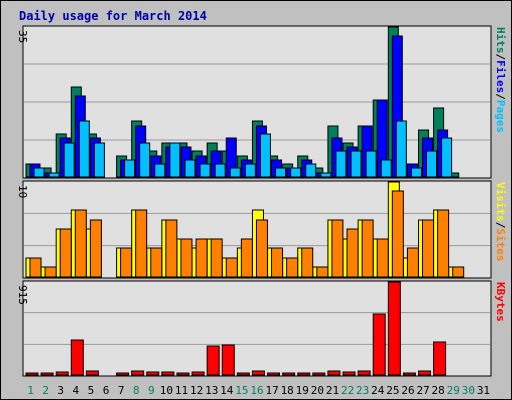  I want to click on x-tick-label-day-21: 21, so click(332, 390).